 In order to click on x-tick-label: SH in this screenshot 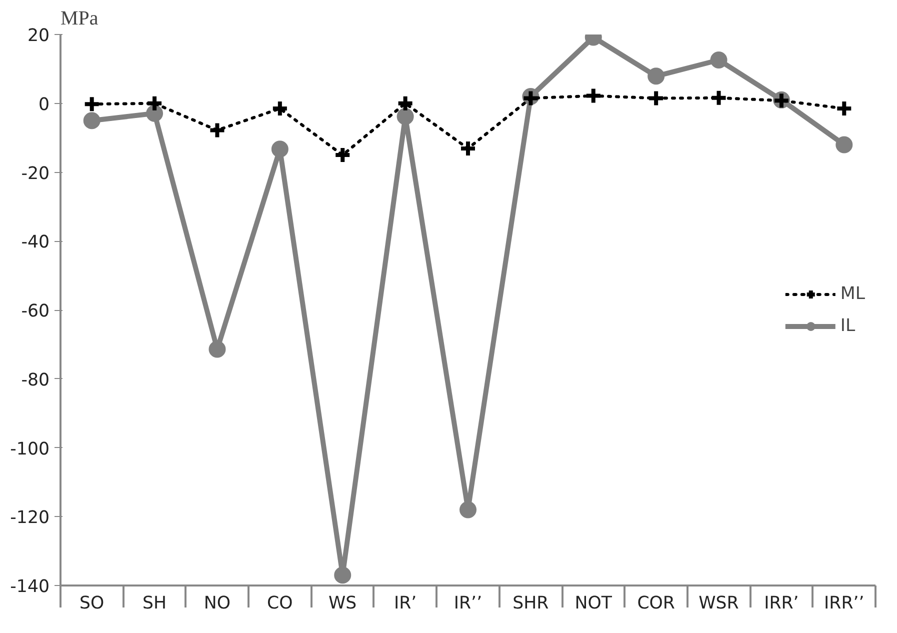, I will do `click(154, 604)`.